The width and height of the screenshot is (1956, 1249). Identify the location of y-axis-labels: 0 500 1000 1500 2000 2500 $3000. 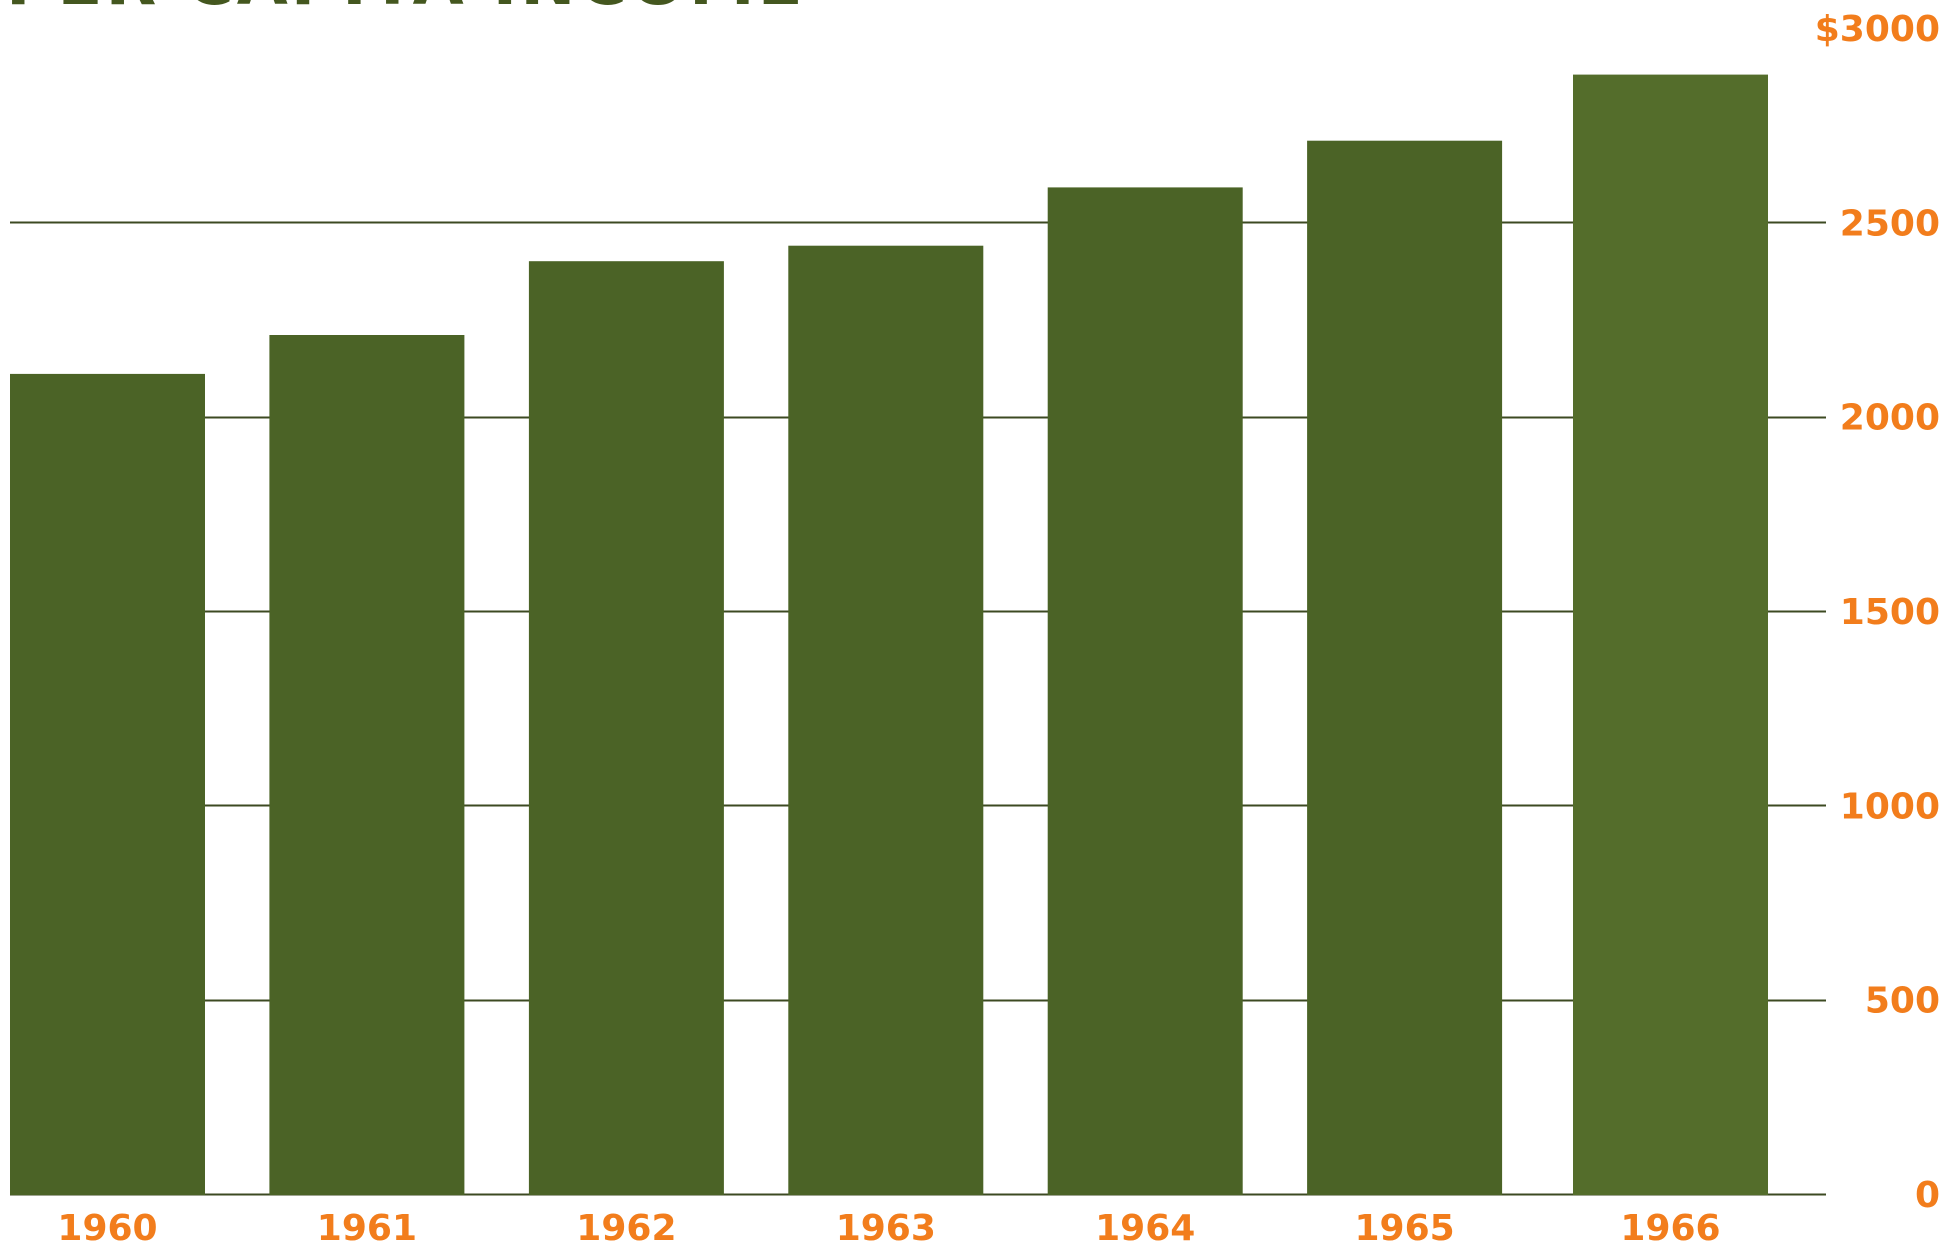
(1877, 612).